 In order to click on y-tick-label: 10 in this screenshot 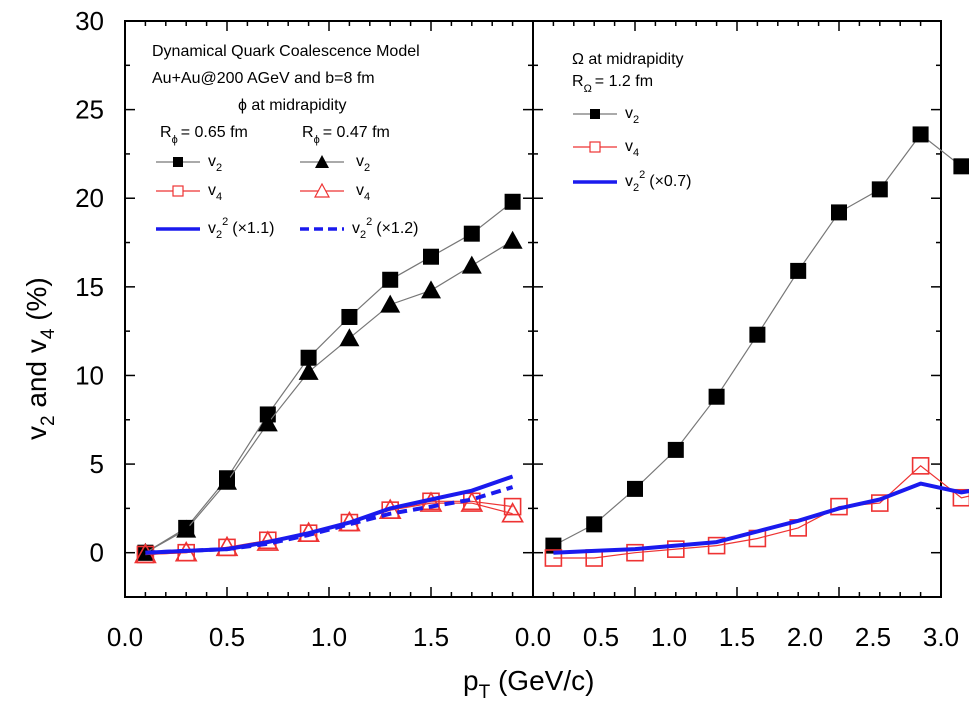, I will do `click(89, 375)`.